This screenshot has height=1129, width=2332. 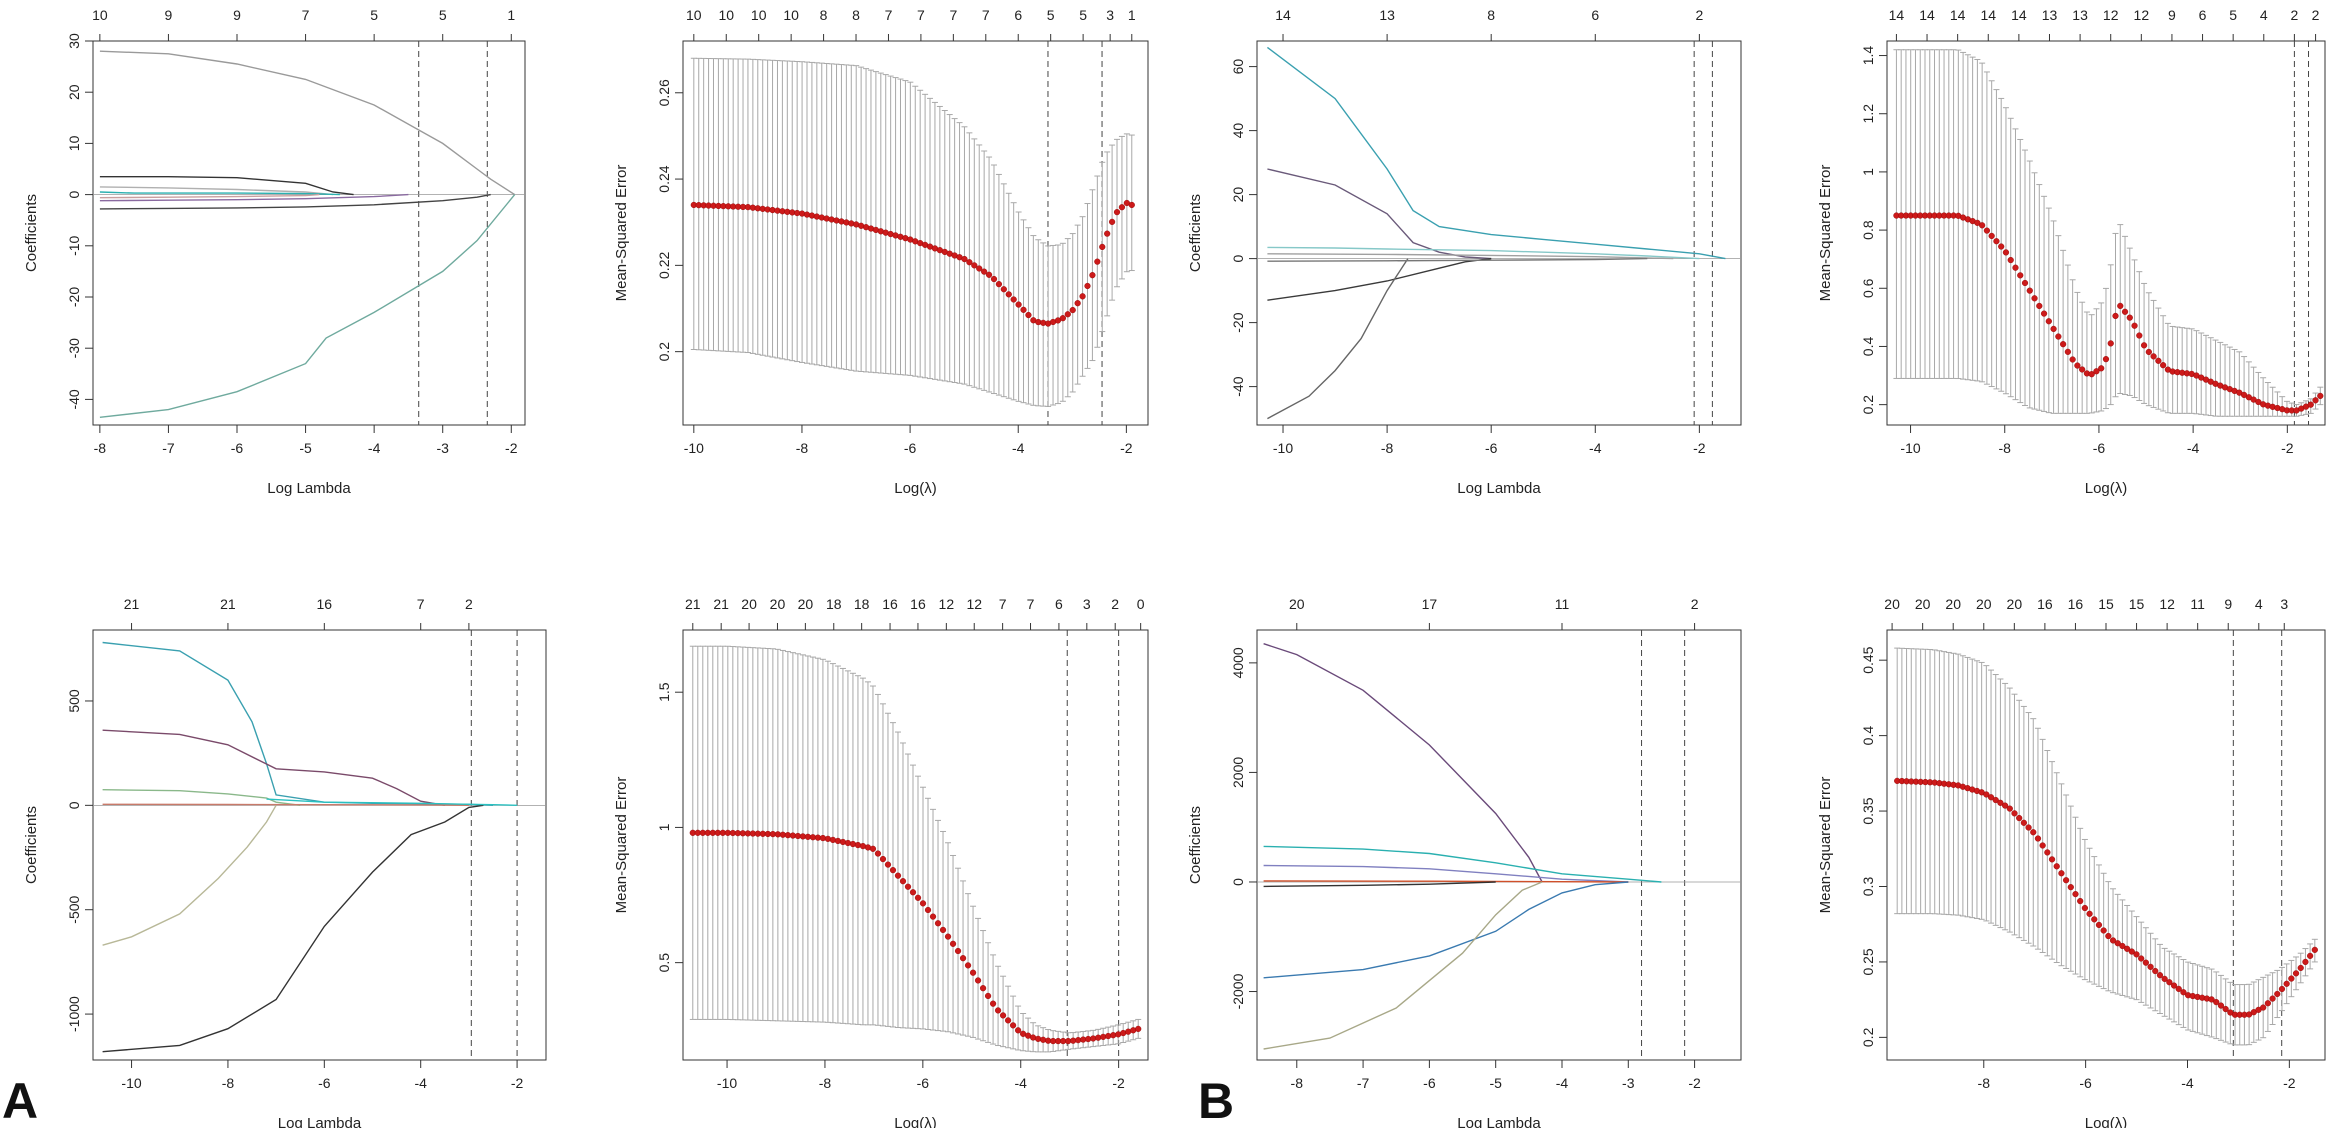 I want to click on panel-label-a: A, so click(x=20, y=1101).